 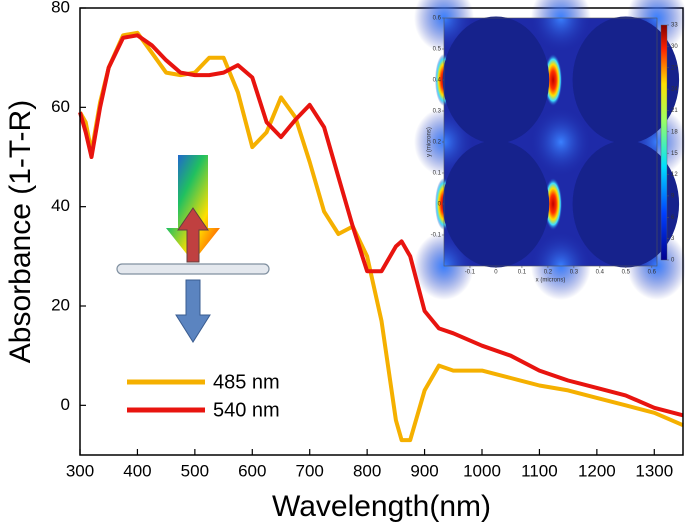 What do you see at coordinates (548, 273) in the screenshot?
I see `inset-x-tick-label: 0.2` at bounding box center [548, 273].